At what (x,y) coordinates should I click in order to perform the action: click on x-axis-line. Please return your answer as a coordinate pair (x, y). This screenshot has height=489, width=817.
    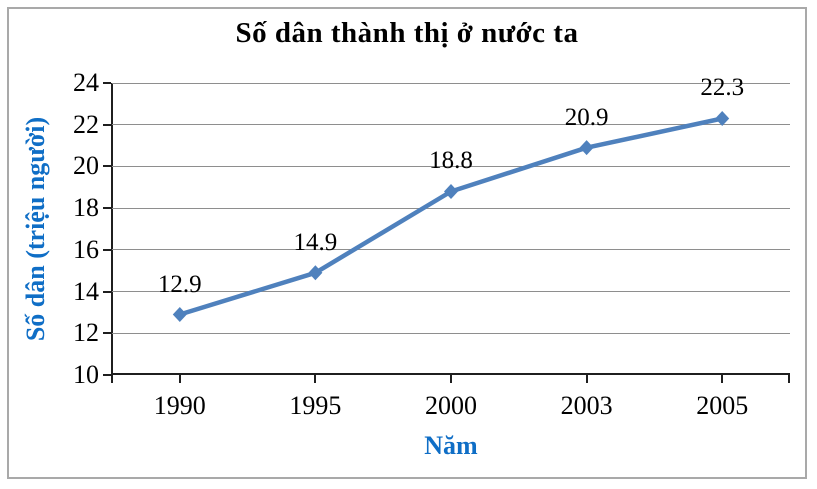
    Looking at the image, I should click on (450, 374).